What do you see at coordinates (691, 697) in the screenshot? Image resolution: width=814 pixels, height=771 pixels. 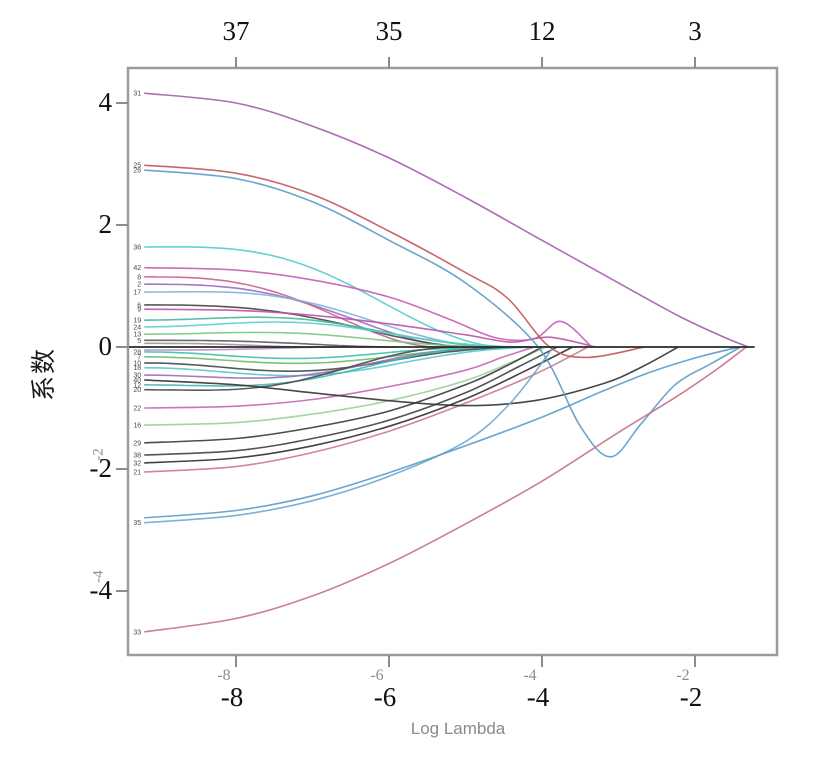 I see `x-axis-tick-label: -2` at bounding box center [691, 697].